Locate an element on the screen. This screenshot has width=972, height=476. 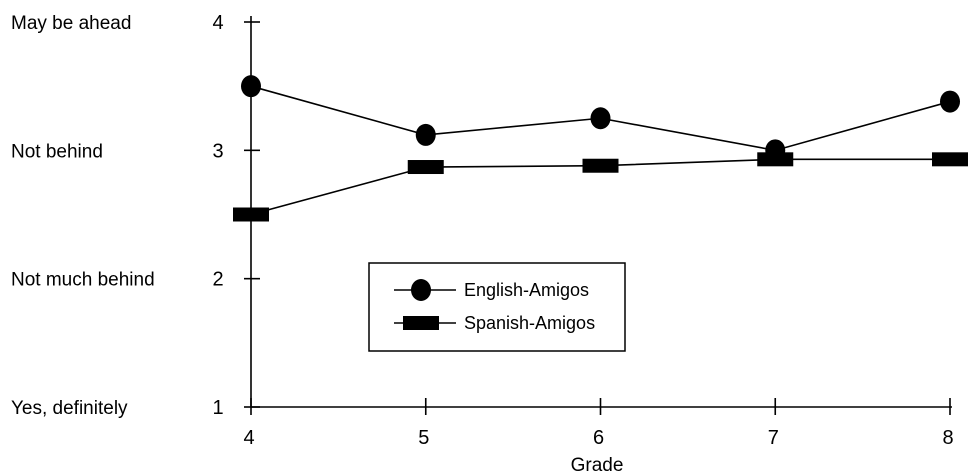
x-tick-label: 8 is located at coordinates (947, 438).